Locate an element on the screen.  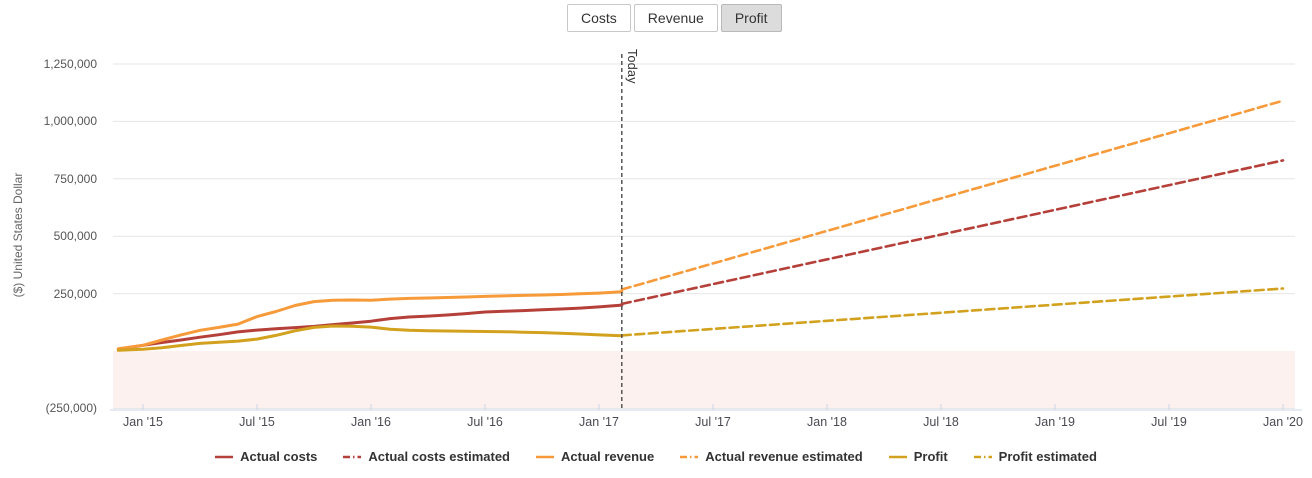
y-axis-label-1-000-000: 1,000,000 is located at coordinates (70, 121).